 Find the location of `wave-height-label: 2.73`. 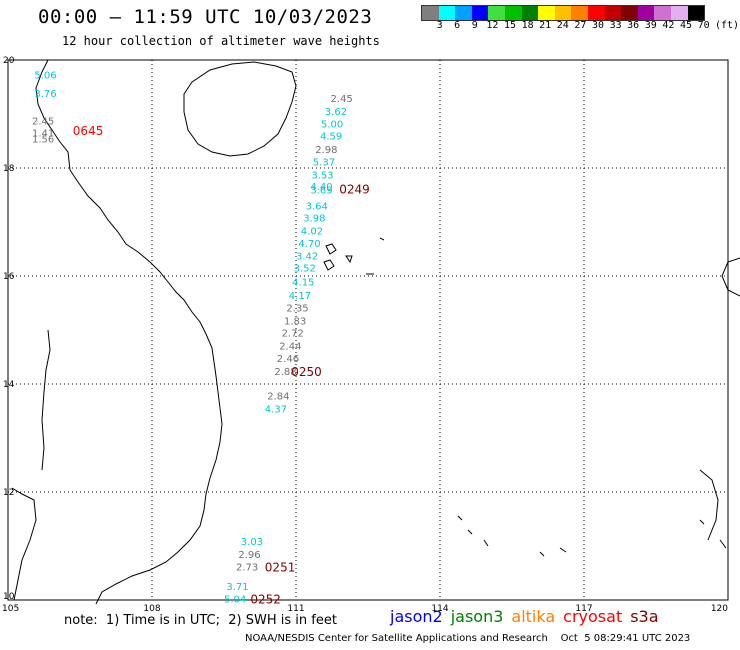

wave-height-label: 2.73 is located at coordinates (247, 568).